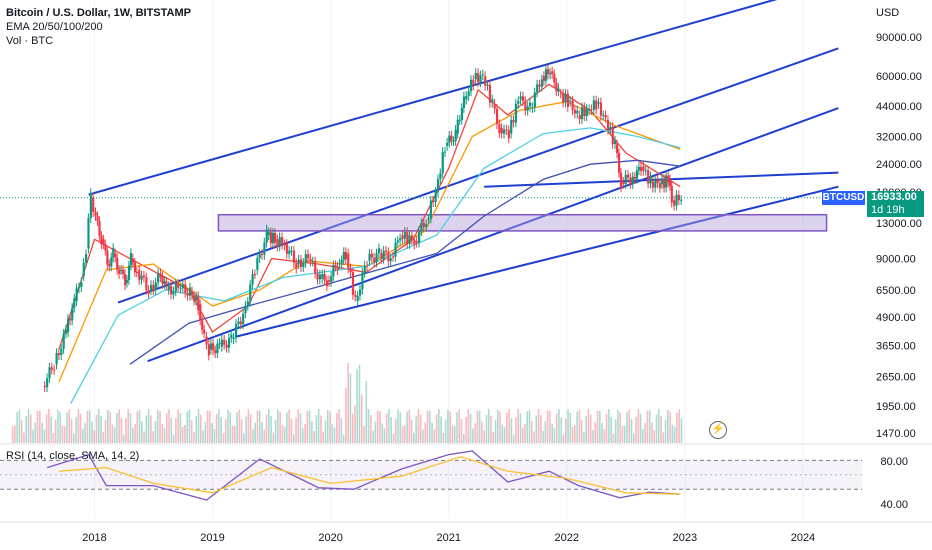  What do you see at coordinates (73, 456) in the screenshot?
I see `rsi-legend: RSI (14, close, SMA, 14, 2)` at bounding box center [73, 456].